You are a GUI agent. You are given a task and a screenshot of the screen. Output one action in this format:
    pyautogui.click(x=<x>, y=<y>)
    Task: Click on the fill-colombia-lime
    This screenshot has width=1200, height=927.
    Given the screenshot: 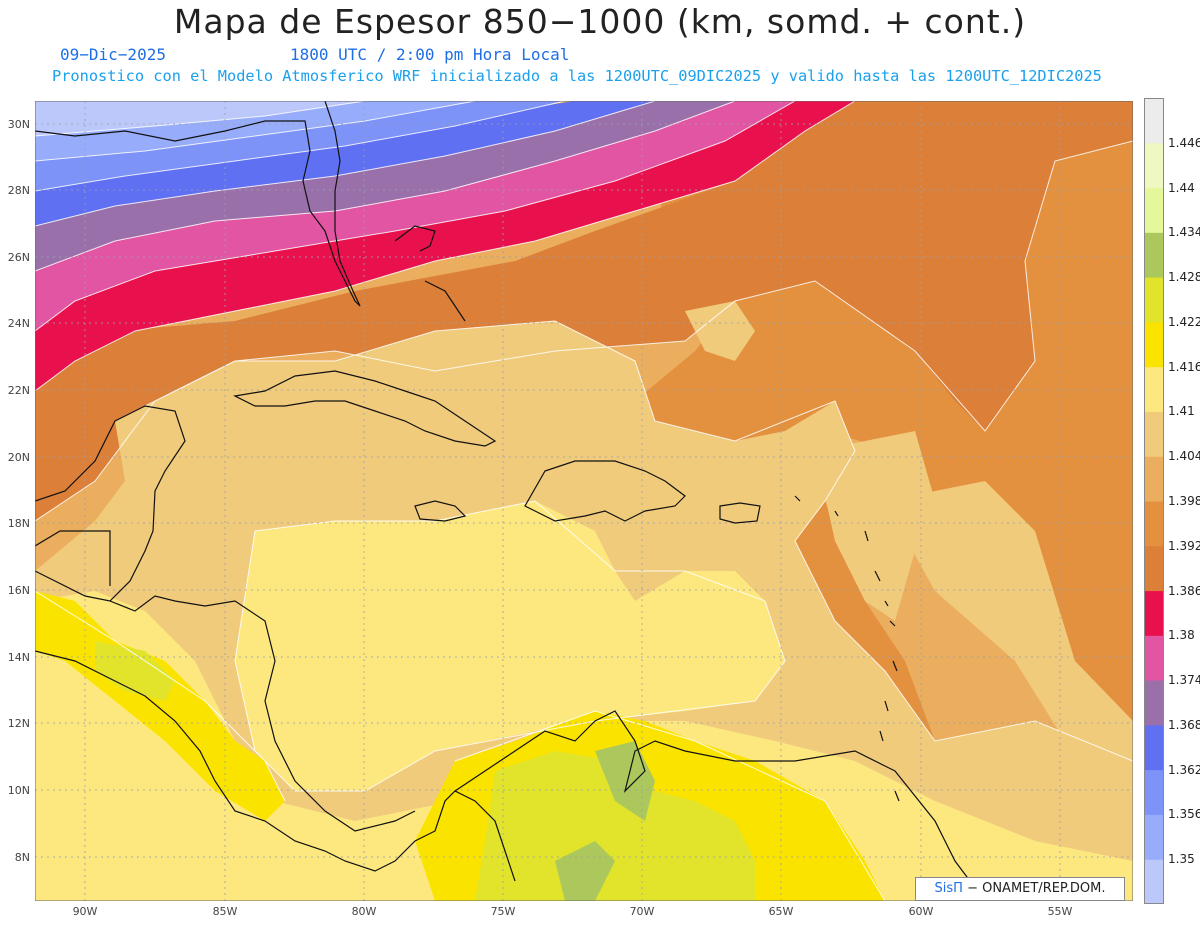 What is the action you would take?
    pyautogui.click(x=615, y=826)
    